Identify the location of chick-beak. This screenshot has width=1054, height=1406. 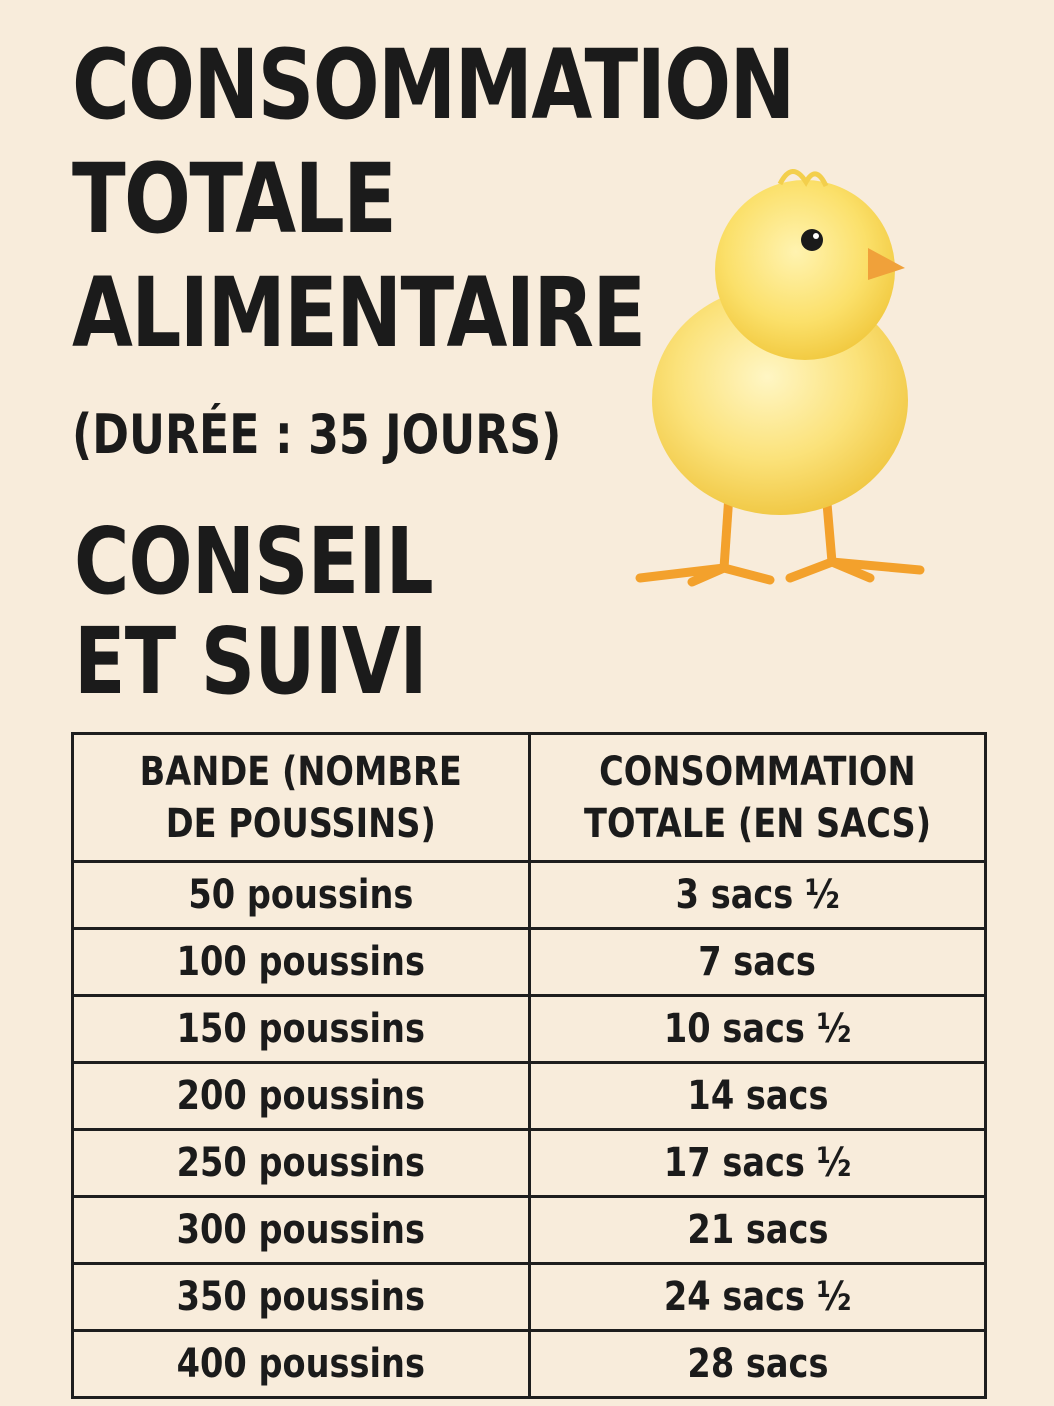
(886, 264).